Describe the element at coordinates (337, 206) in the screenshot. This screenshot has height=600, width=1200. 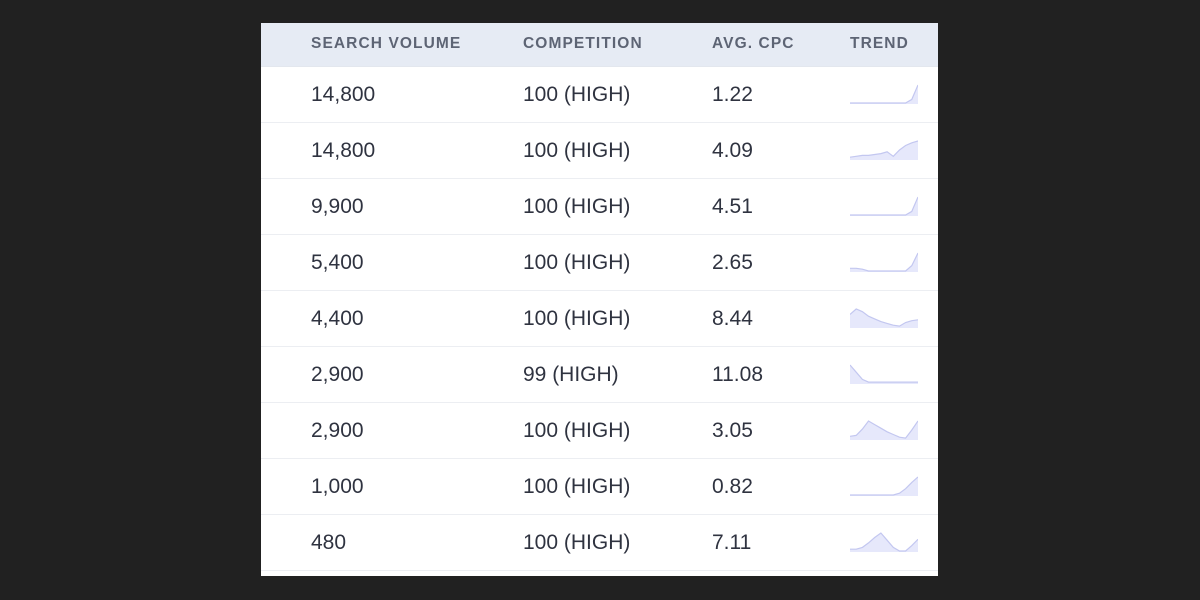
I see `cell-search-volume: 9,900` at that location.